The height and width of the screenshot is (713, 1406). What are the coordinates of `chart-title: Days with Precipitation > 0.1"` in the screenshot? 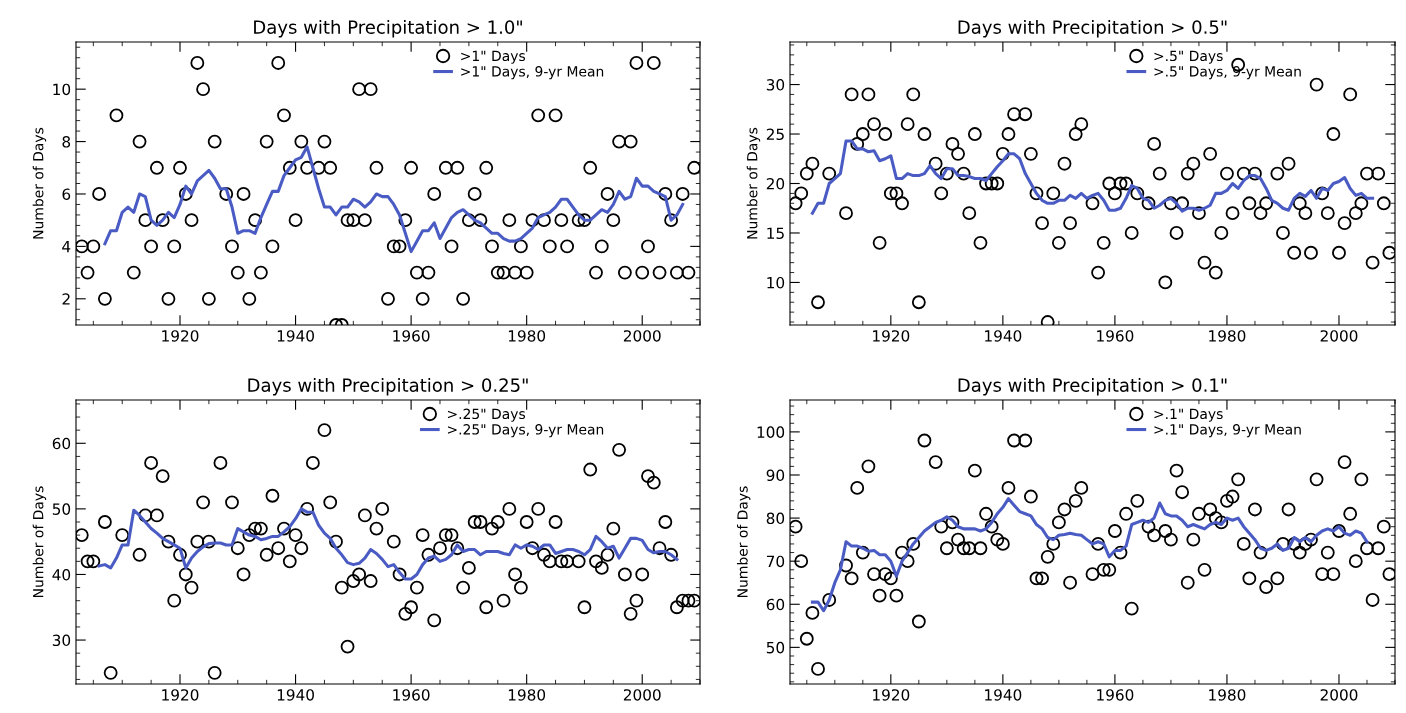 It's located at (1092, 386).